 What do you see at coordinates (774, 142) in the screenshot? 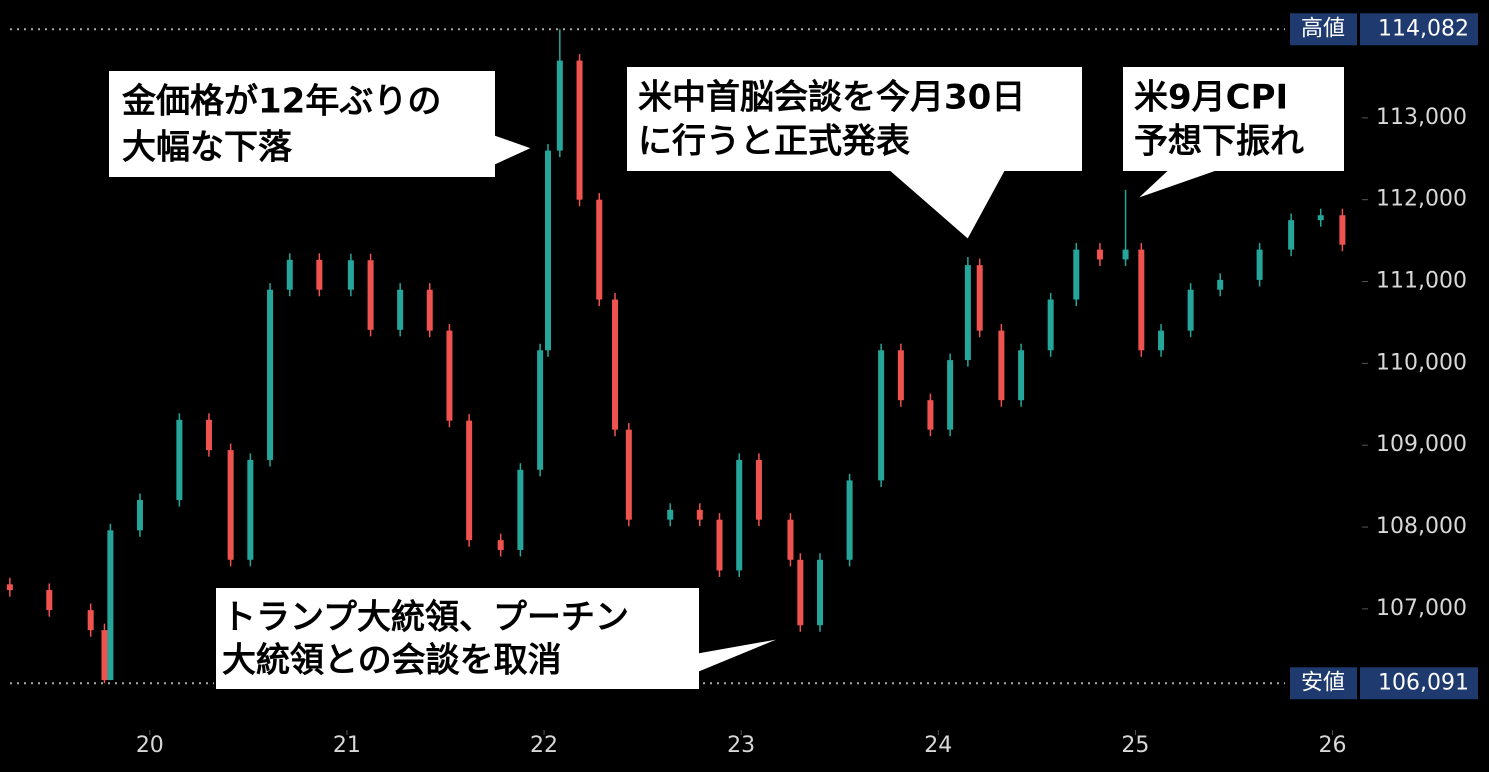
I see `callout-text: に行うと正式発表` at bounding box center [774, 142].